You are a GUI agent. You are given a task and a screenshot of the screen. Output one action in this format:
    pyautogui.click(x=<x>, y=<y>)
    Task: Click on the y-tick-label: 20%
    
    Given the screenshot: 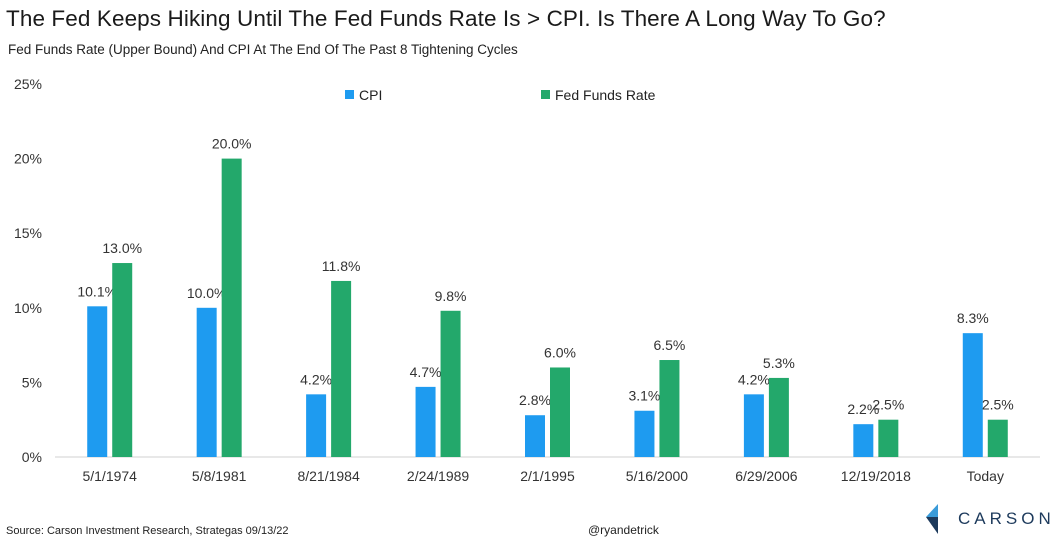 What is the action you would take?
    pyautogui.click(x=28, y=159)
    